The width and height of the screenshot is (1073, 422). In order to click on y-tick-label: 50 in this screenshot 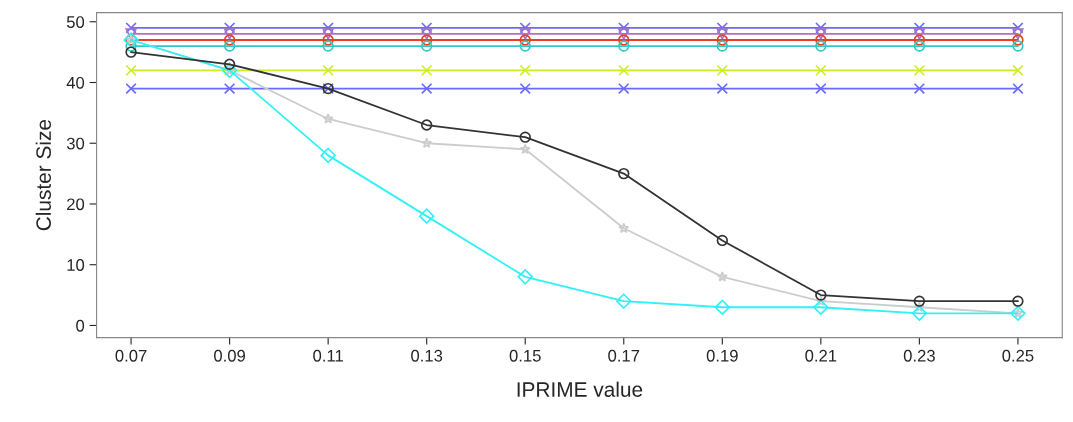, I will do `click(75, 22)`.